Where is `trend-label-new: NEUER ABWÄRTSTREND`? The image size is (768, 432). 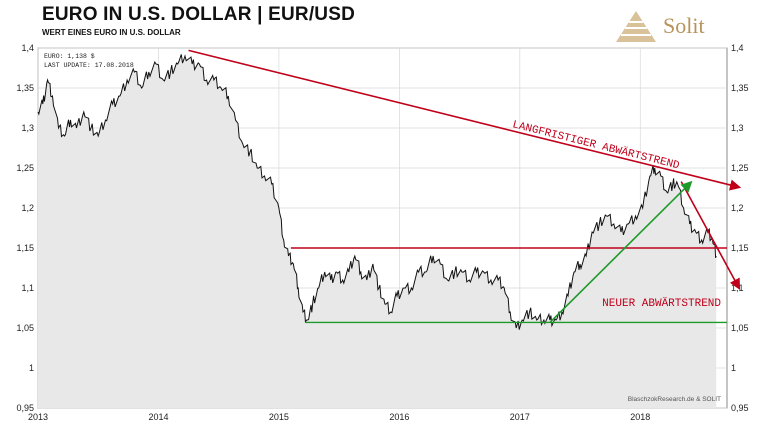
trend-label-new: NEUER ABWÄRTSTREND is located at coordinates (661, 303).